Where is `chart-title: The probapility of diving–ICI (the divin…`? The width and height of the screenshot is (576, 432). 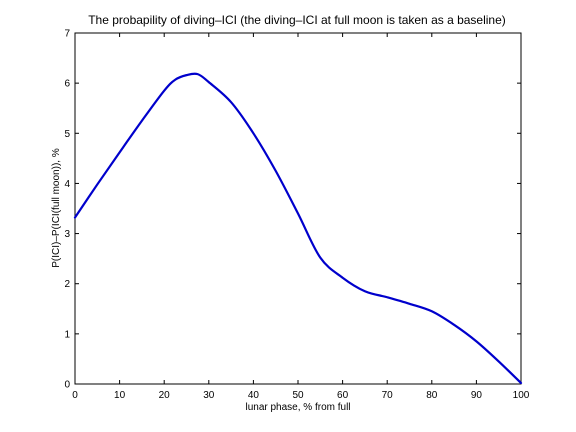 chart-title: The probapility of diving–ICI (the divin… is located at coordinates (297, 20).